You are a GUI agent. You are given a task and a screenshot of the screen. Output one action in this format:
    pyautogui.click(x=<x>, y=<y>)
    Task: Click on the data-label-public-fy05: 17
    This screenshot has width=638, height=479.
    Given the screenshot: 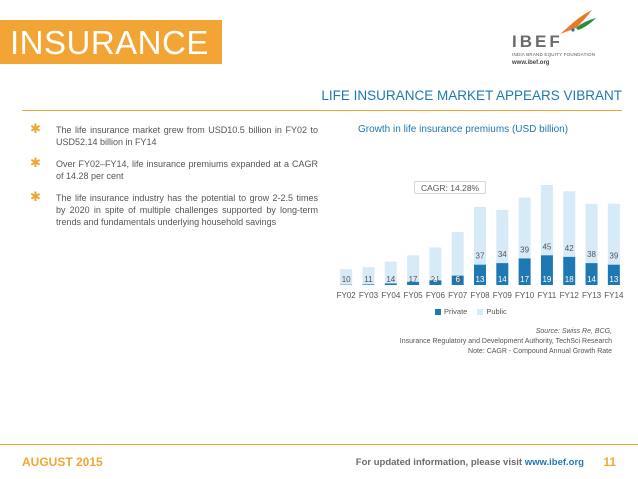 What is the action you would take?
    pyautogui.click(x=413, y=279)
    